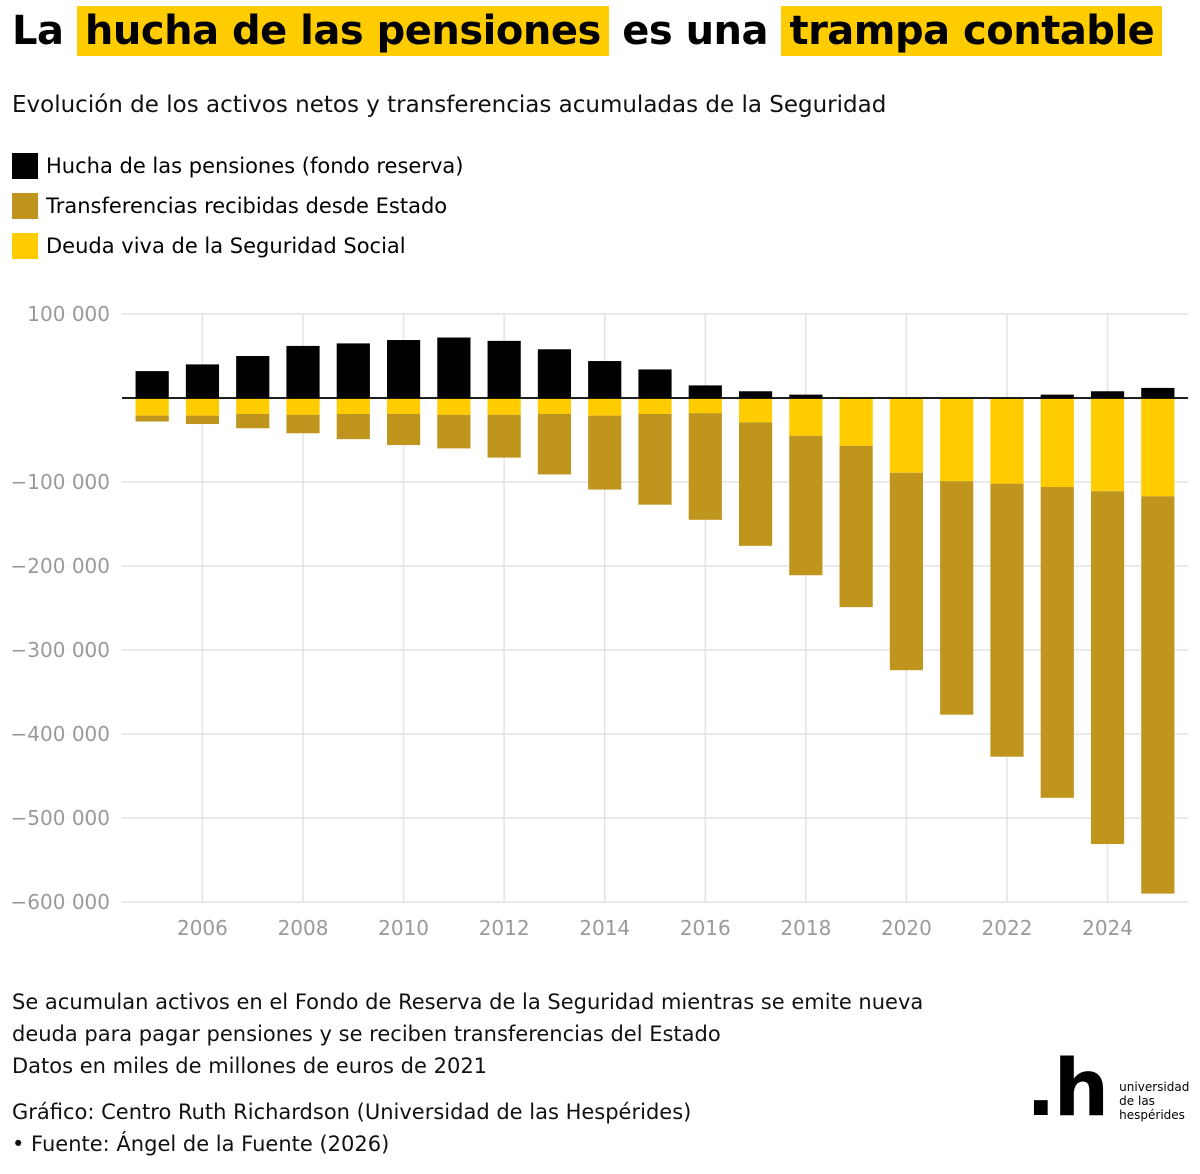 The image size is (1200, 1174). I want to click on x-tick-label: 2008, so click(303, 928).